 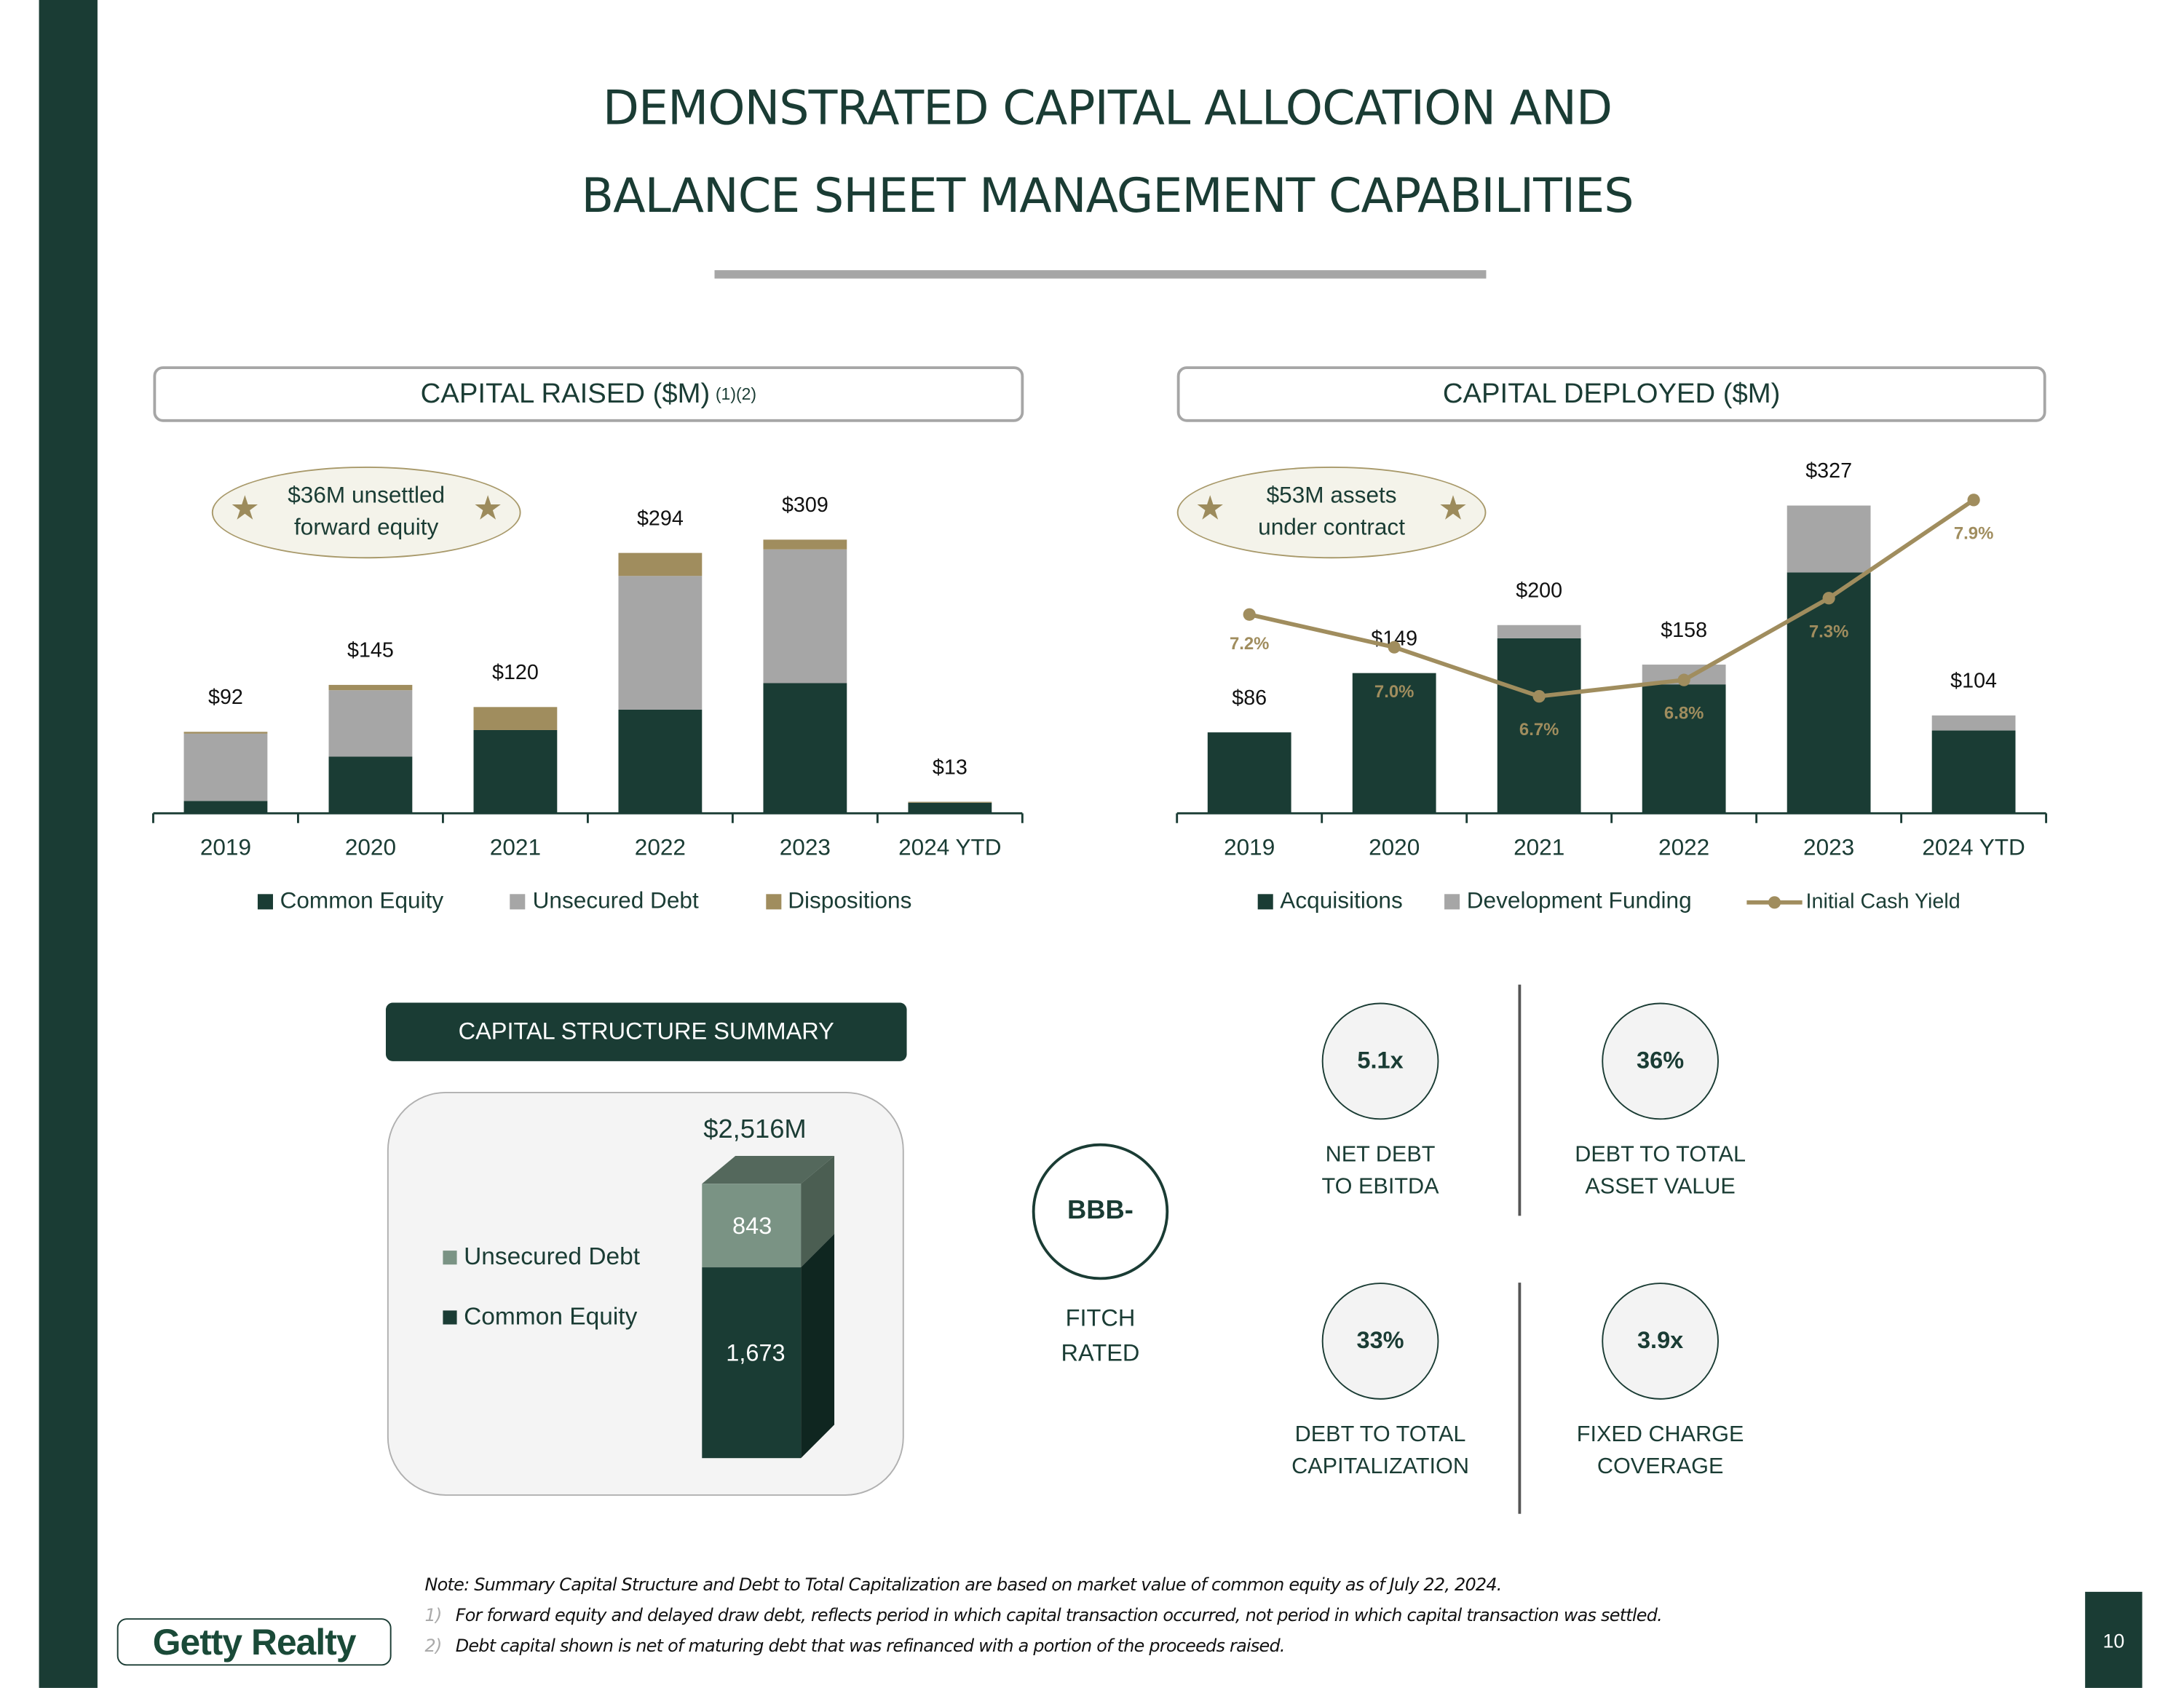 What do you see at coordinates (1394, 692) in the screenshot?
I see `yield-label: 7.0%` at bounding box center [1394, 692].